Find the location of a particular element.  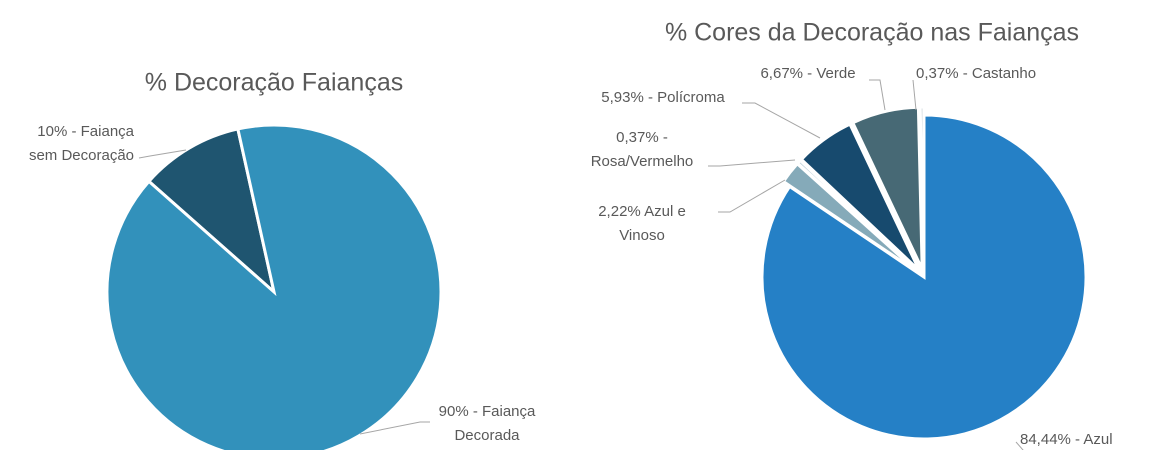

data-label: Vinoso is located at coordinates (642, 235).